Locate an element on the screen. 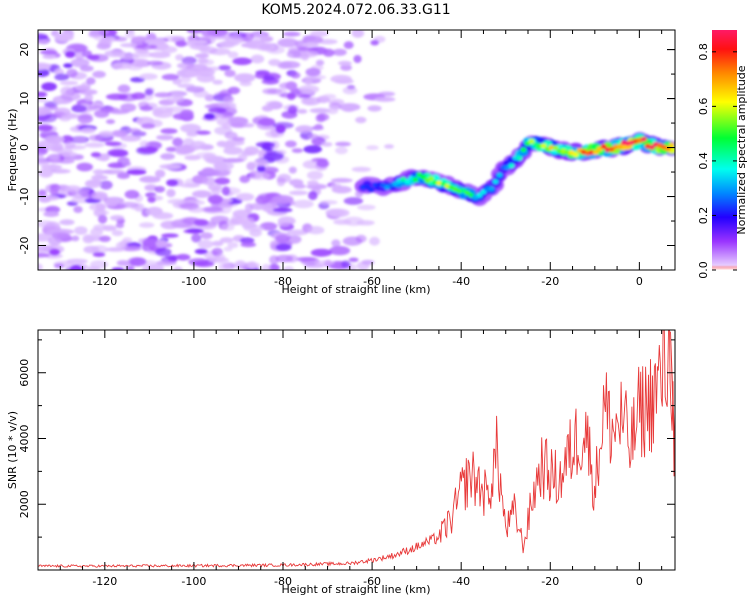 This screenshot has height=600, width=750. colorbar-tick-label: 0.0 is located at coordinates (703, 270).